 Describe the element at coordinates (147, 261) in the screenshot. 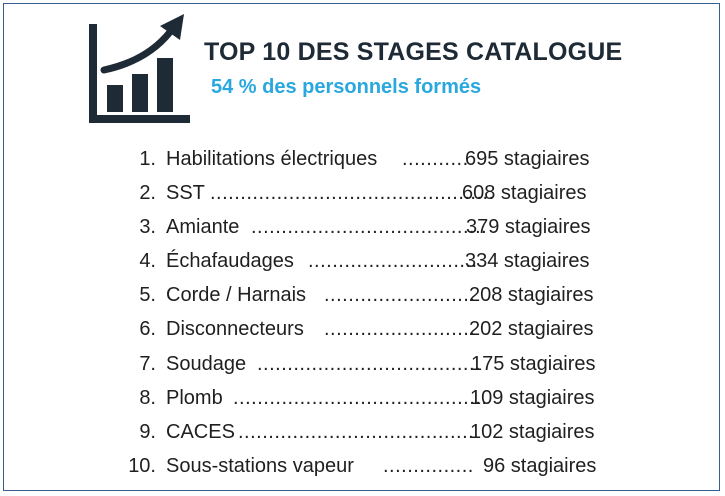

I see `rank-number: 4.` at that location.